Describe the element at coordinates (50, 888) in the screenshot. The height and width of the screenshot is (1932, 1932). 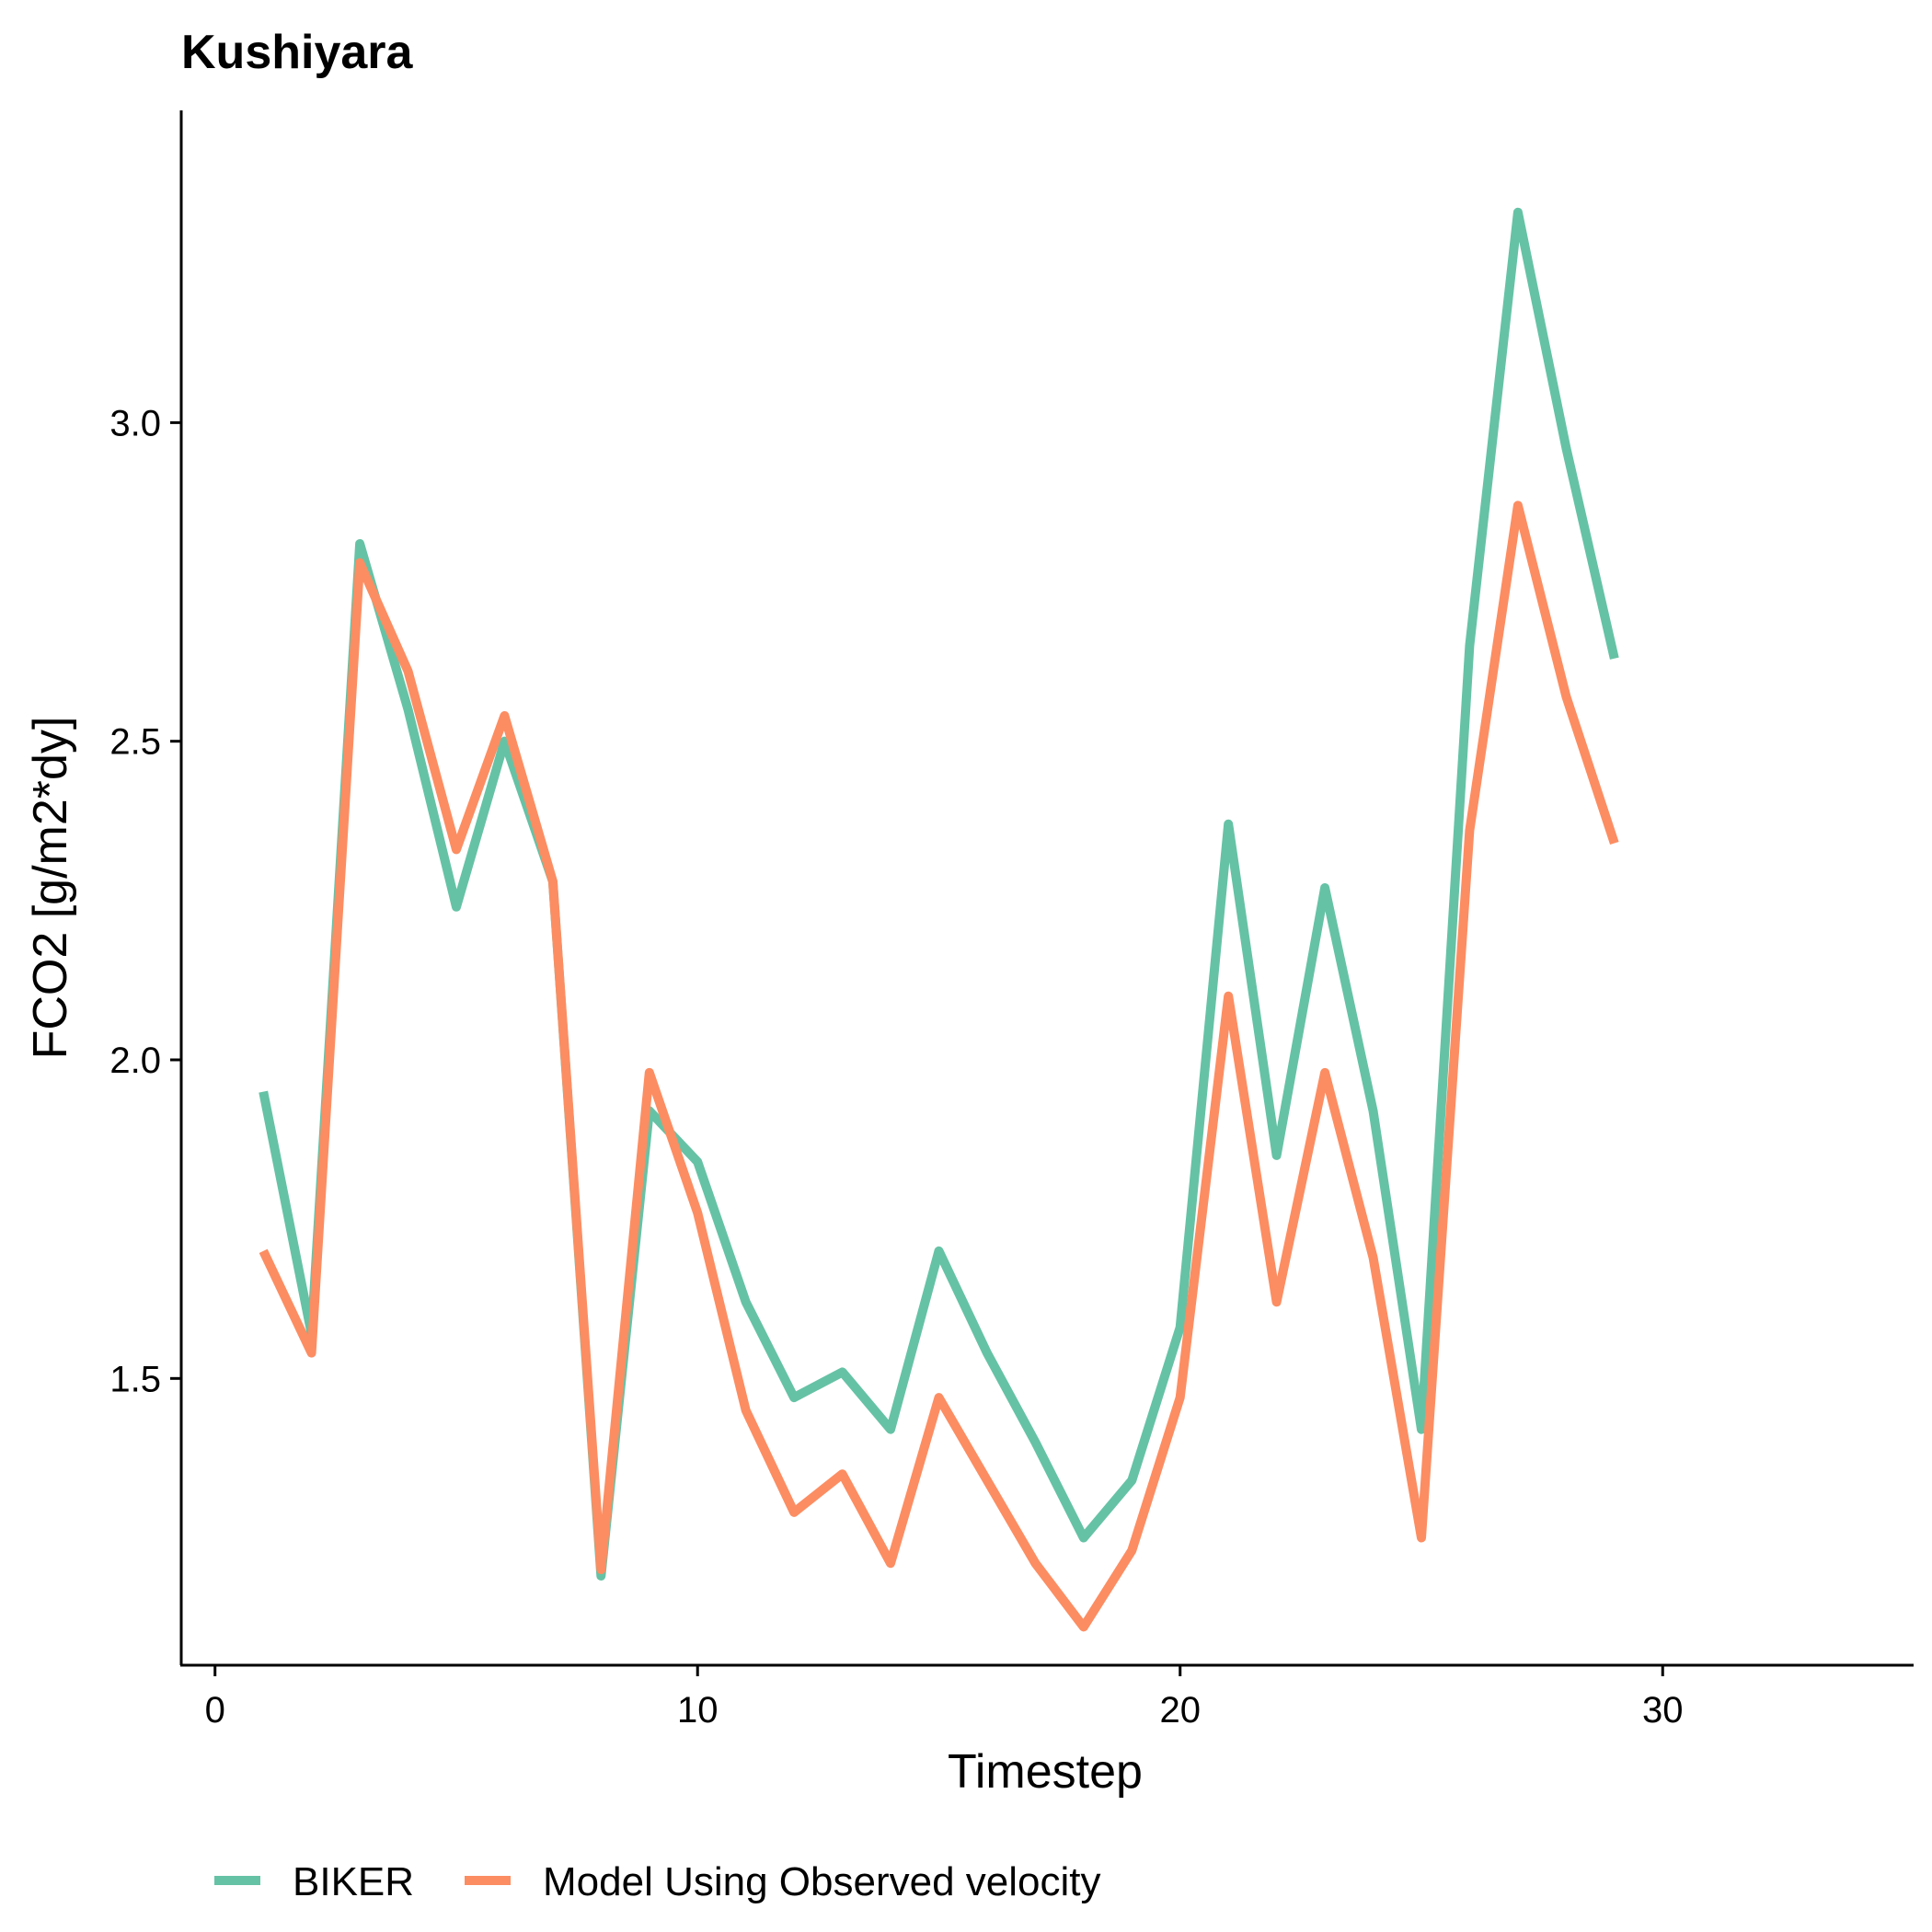
I see `y-axis-label: FCO2 [g/m2*dy]` at that location.